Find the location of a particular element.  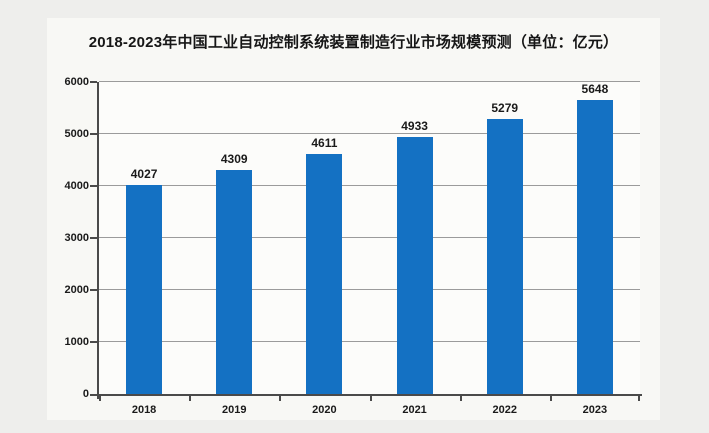

y-axis-tick-label: 5000 is located at coordinates (76, 134).